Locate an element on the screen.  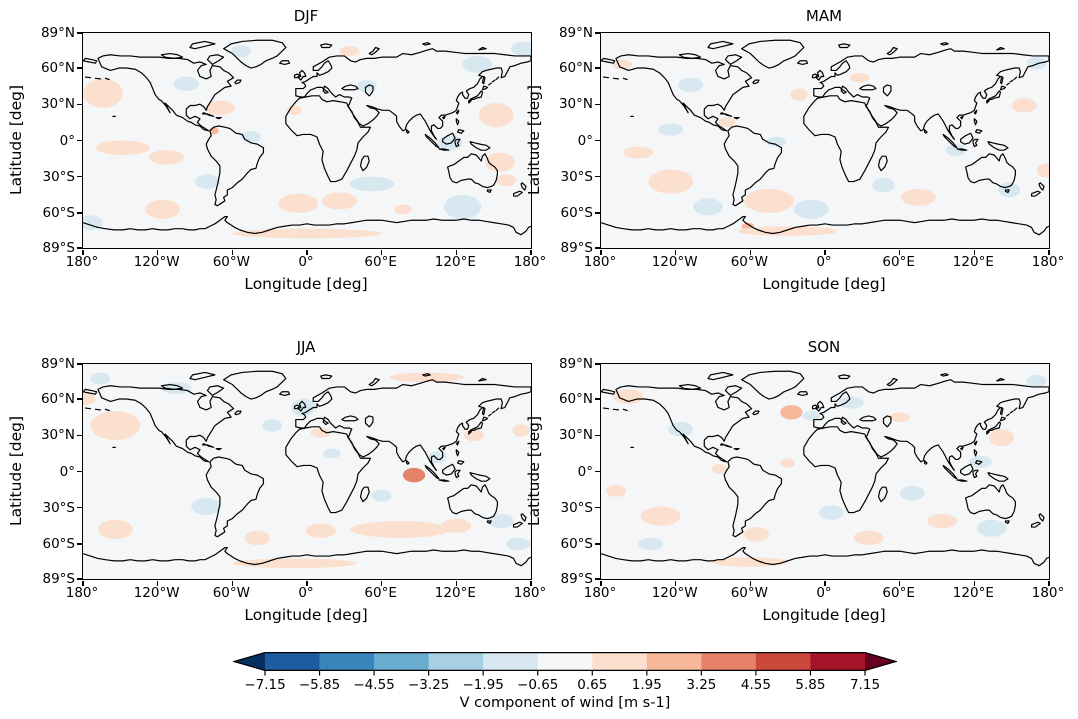
colorbar-right-arrow is located at coordinates (881, 661).